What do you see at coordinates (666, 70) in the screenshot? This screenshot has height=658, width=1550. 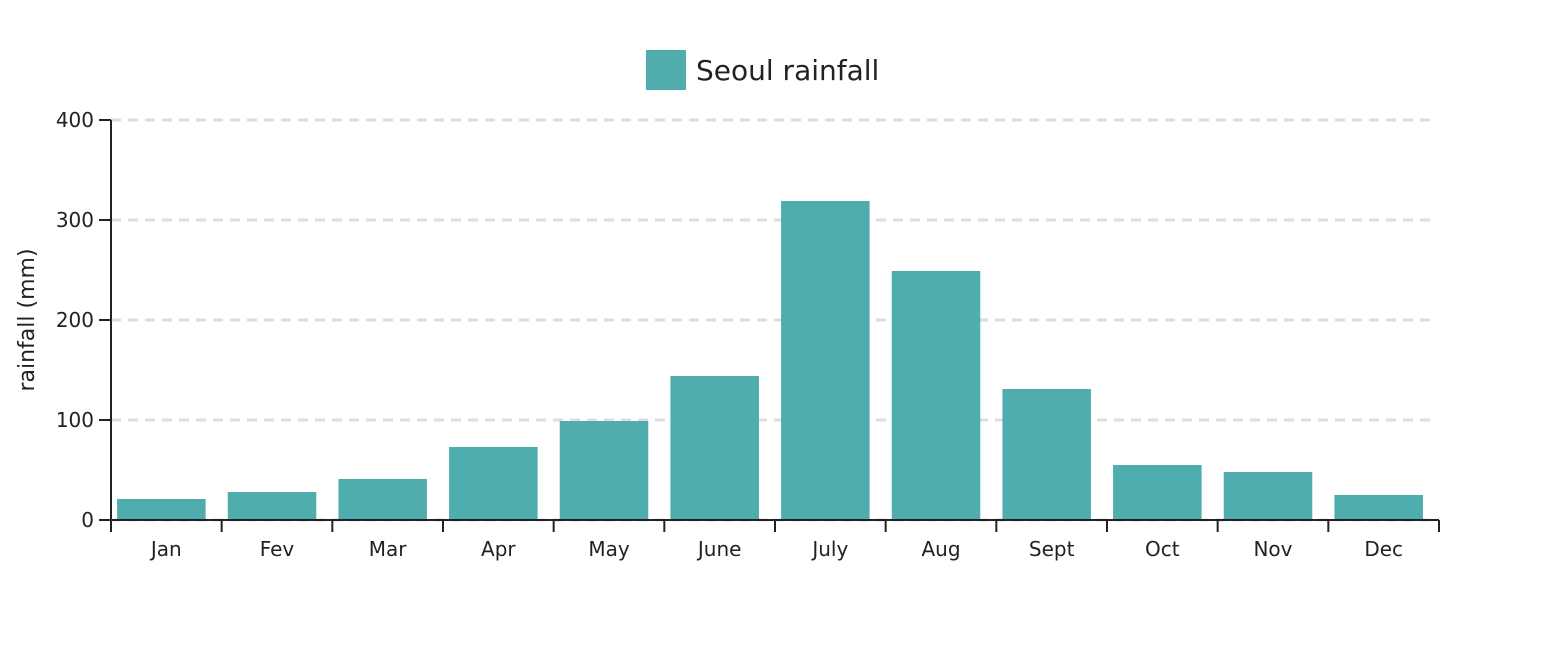 I see `legend-swatch` at bounding box center [666, 70].